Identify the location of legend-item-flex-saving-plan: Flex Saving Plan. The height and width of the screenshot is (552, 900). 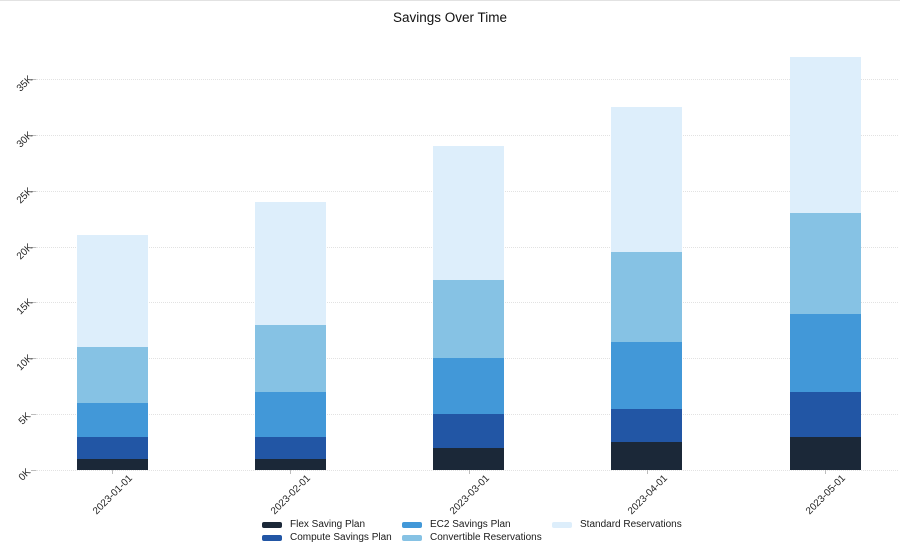
(313, 524).